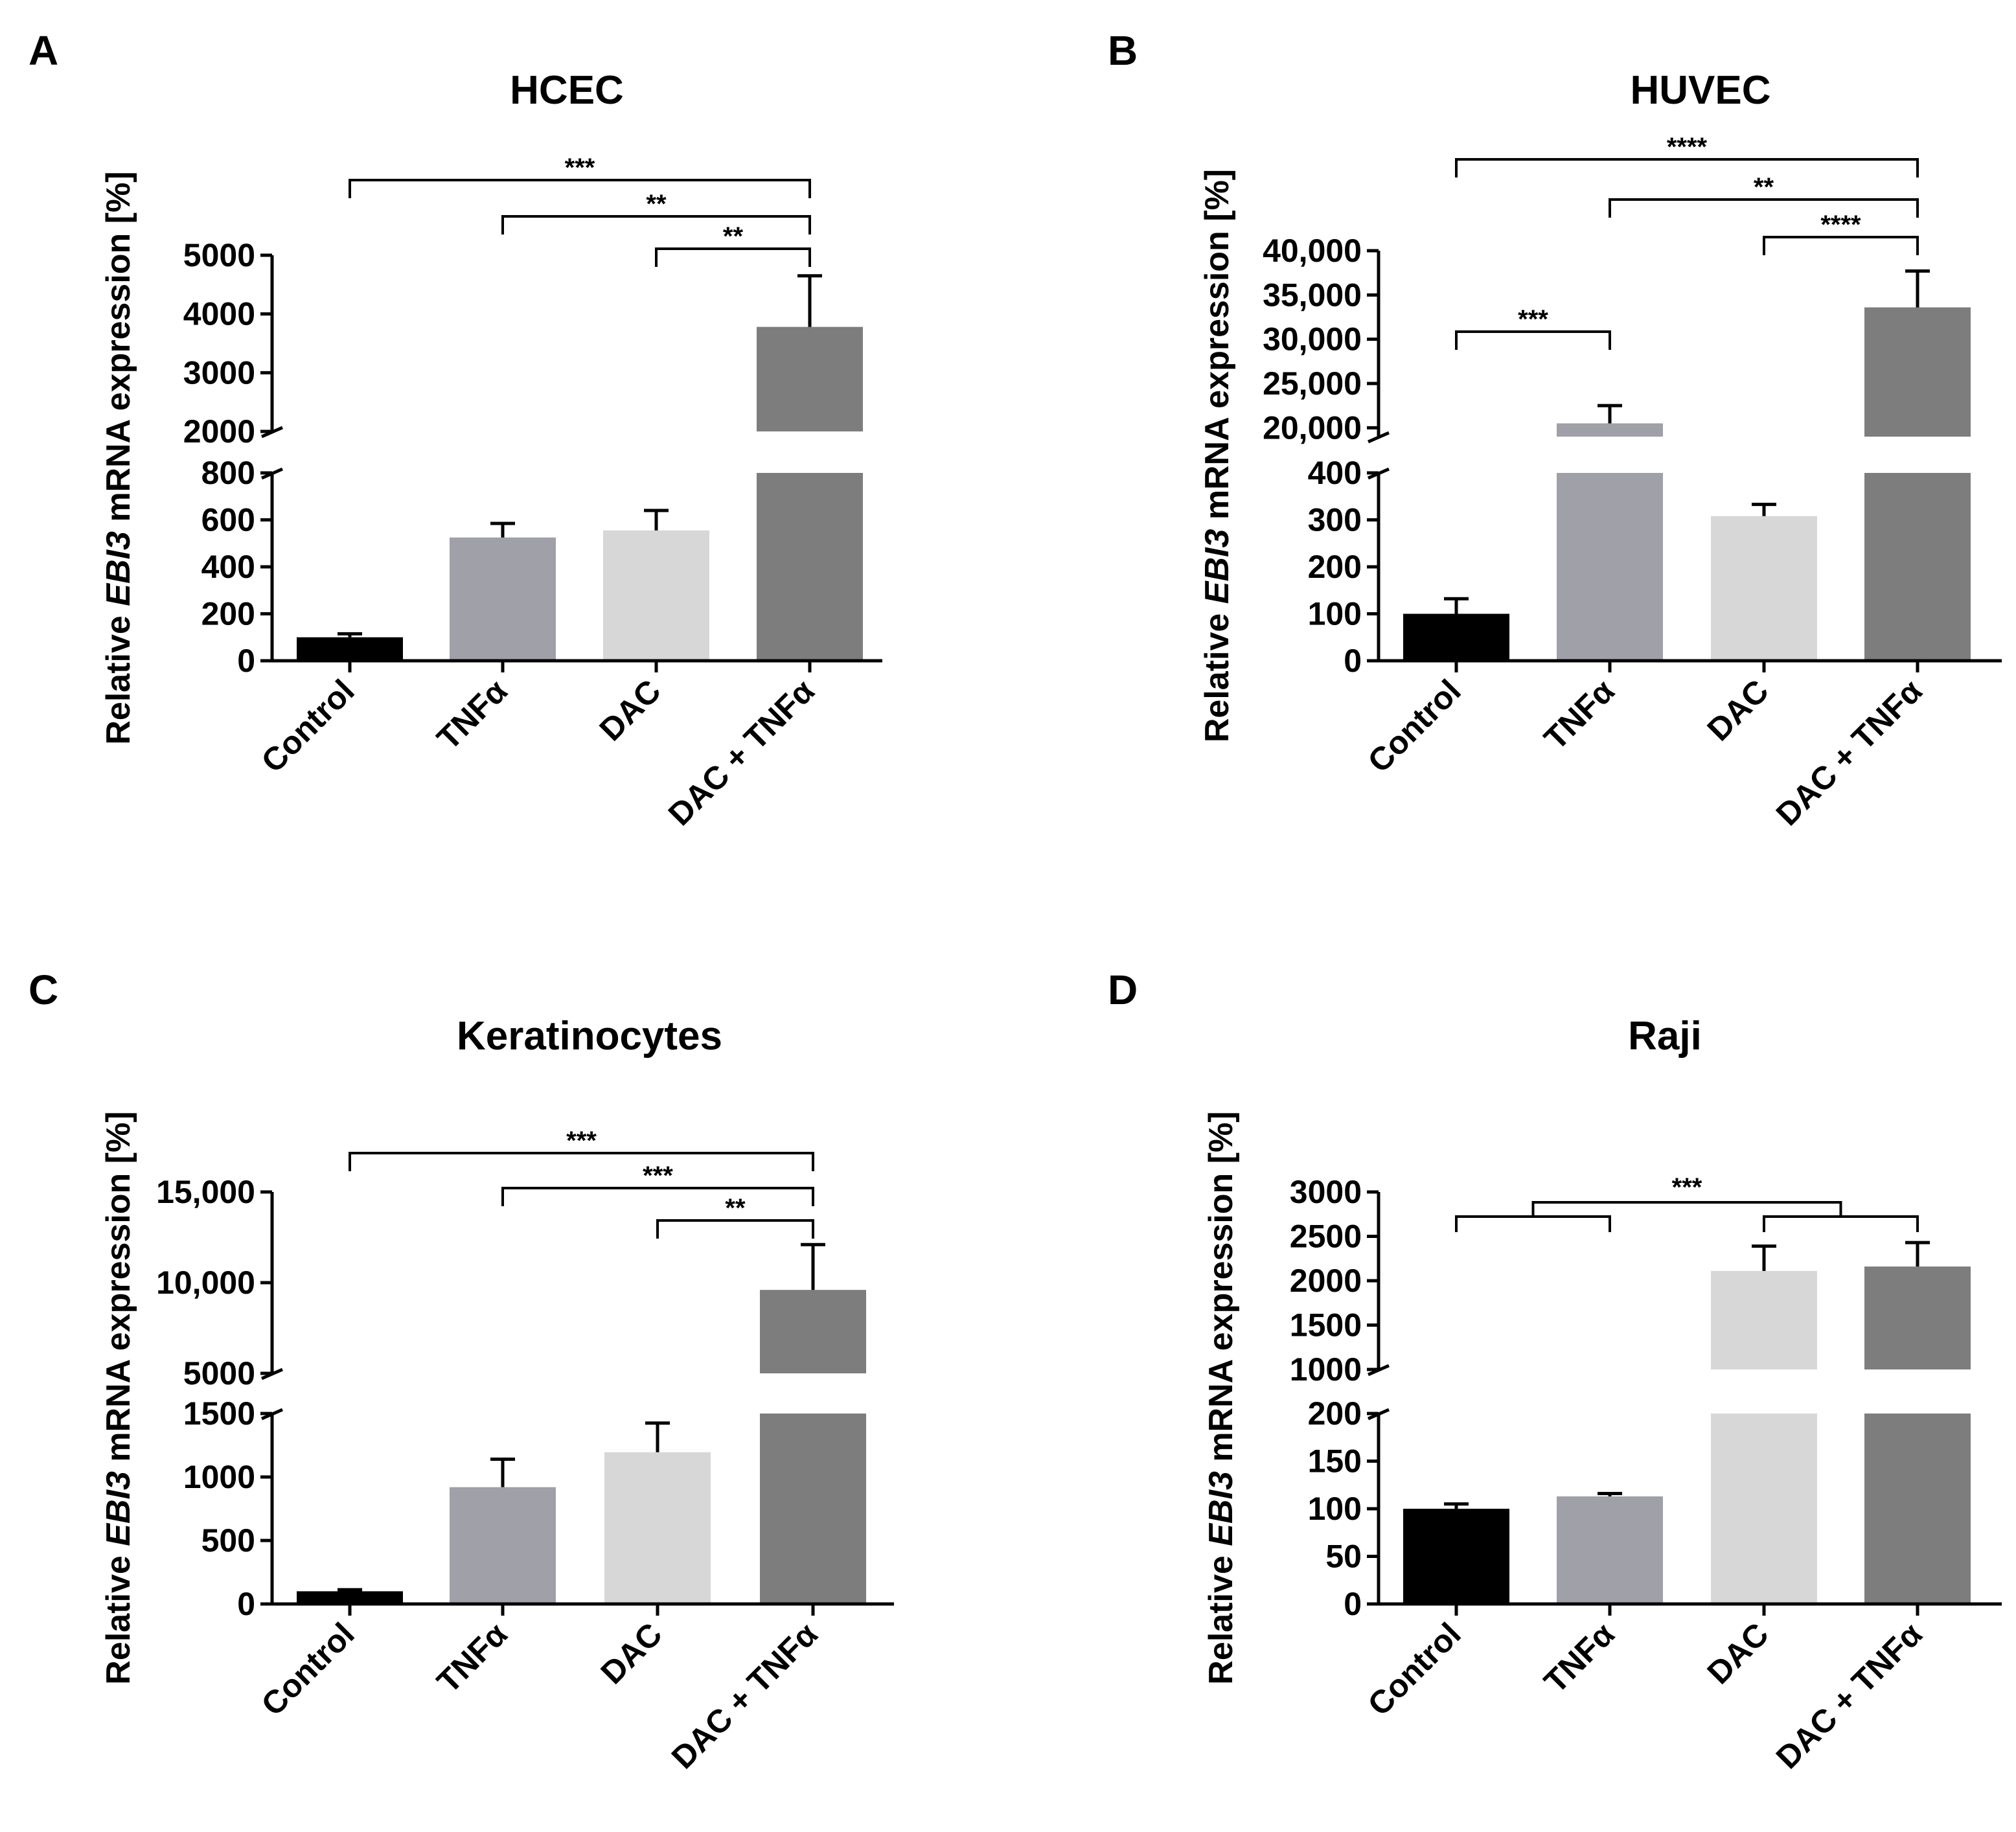  What do you see at coordinates (1700, 90) in the screenshot?
I see `chart-title: HUVEC` at bounding box center [1700, 90].